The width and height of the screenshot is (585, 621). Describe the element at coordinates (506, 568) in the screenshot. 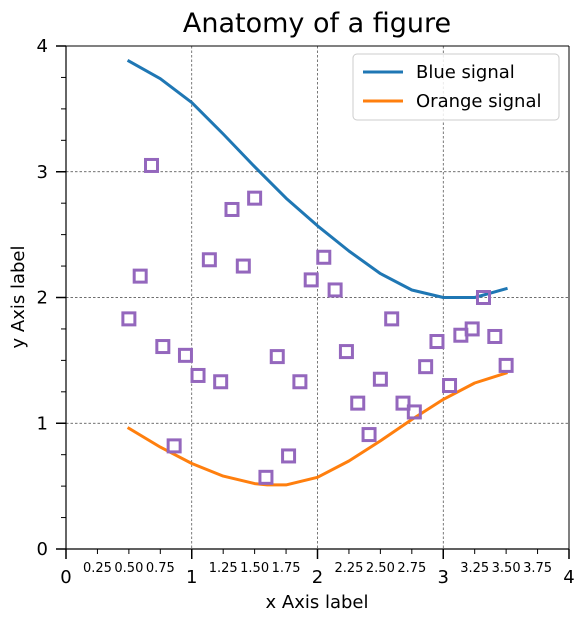

I see `x-minor-tick-label: 3.50` at that location.